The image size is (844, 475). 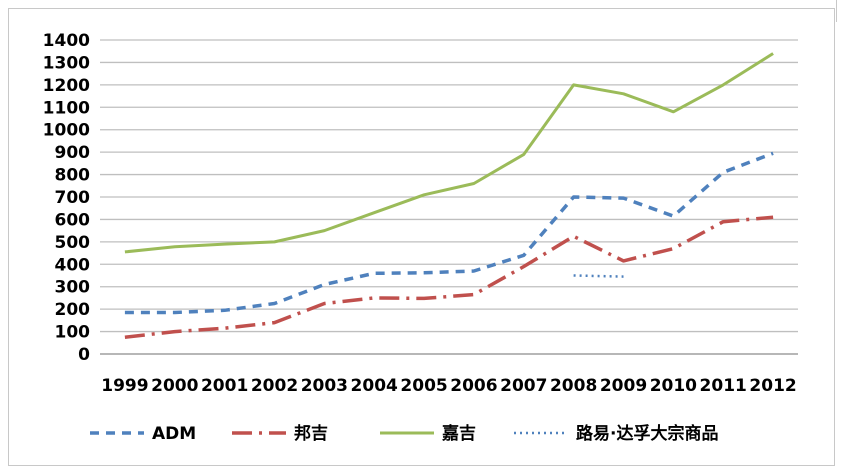 What do you see at coordinates (324, 386) in the screenshot?
I see `x-tick-label: 2003` at bounding box center [324, 386].